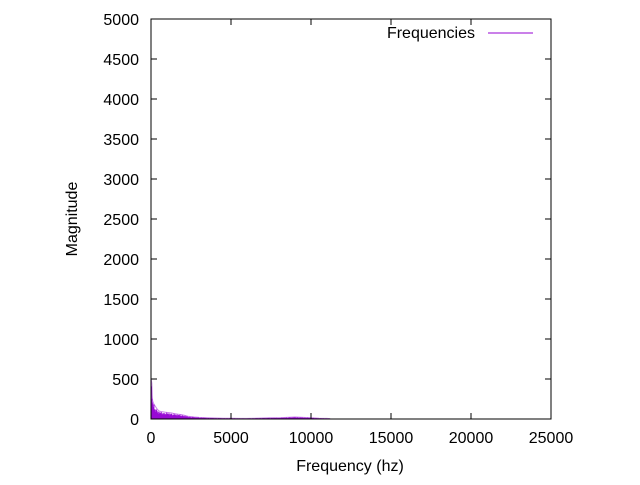 This screenshot has width=640, height=485. I want to click on y-tick-label: 4000, so click(121, 100).